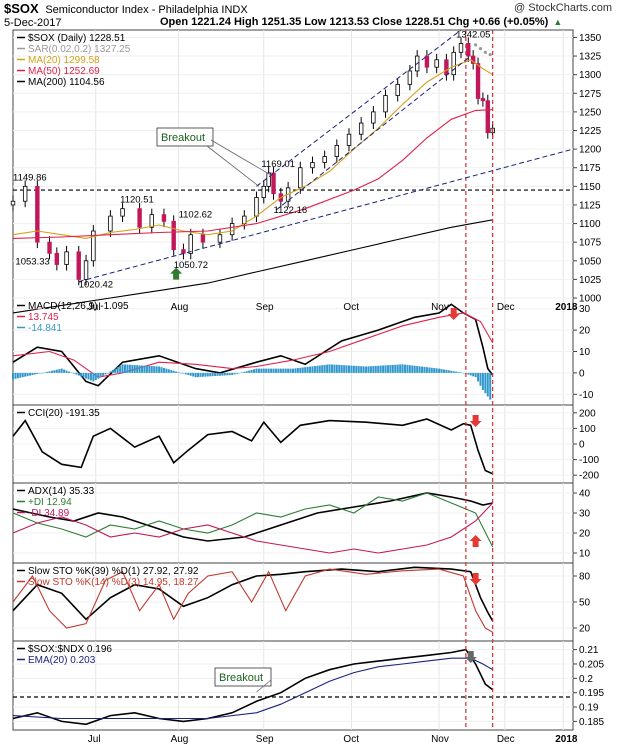 This screenshot has width=620, height=750. What do you see at coordinates (585, 352) in the screenshot?
I see `y-tick-label-1-2: 10` at bounding box center [585, 352].